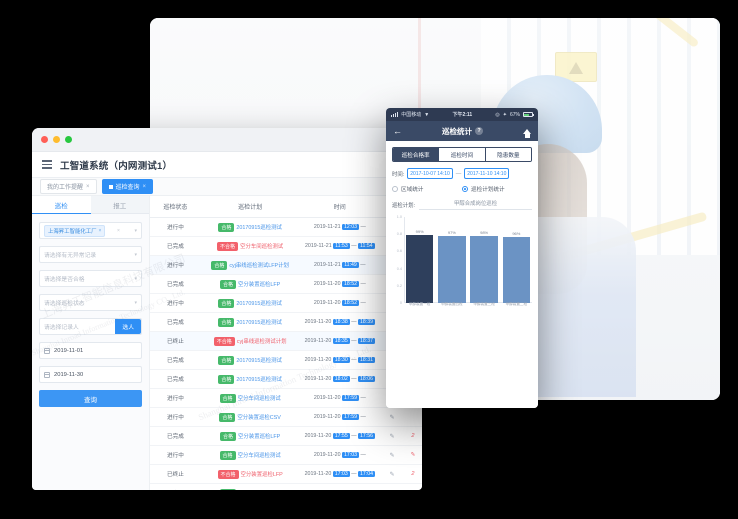 The image size is (738, 519). I want to click on recorder-field: 请选择记录人 选人, so click(90, 326).